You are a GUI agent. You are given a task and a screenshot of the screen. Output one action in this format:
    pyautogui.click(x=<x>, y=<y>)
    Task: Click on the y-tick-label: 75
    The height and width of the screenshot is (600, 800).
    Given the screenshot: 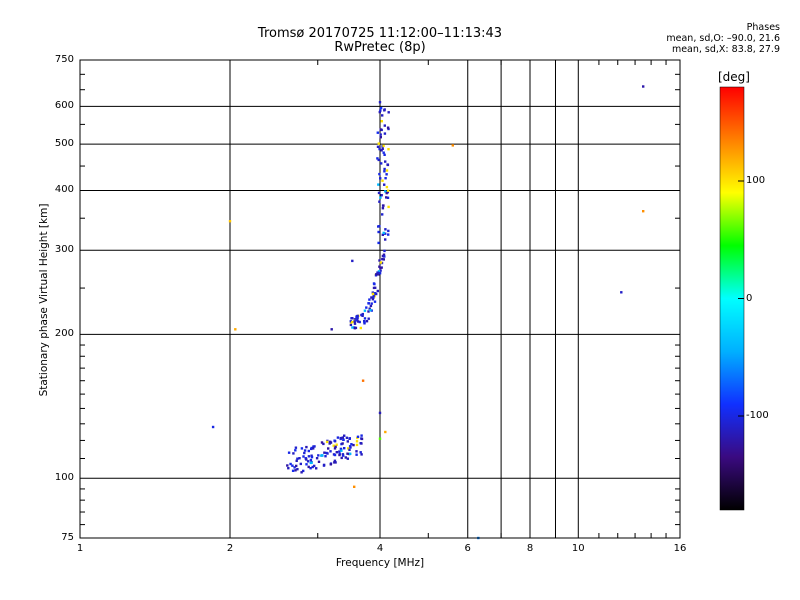 What is the action you would take?
    pyautogui.click(x=67, y=537)
    